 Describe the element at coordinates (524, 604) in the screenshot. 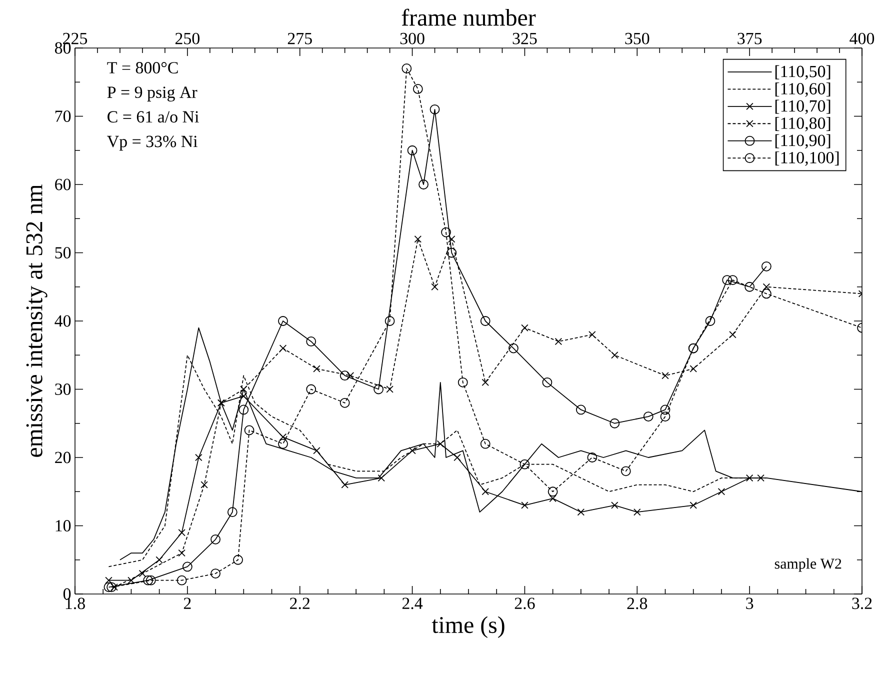

I see `x-tick-label: 2.6` at that location.